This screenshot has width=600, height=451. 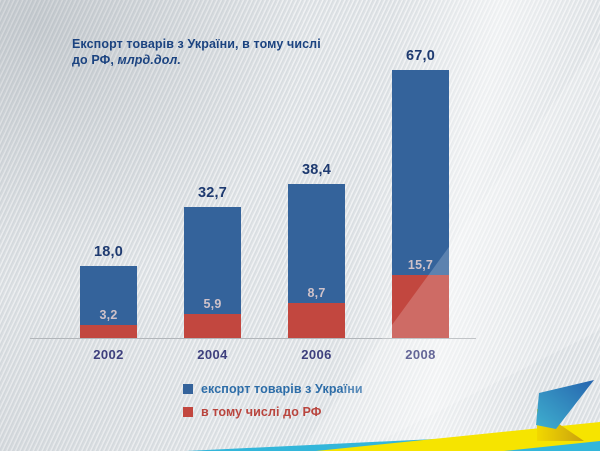 What do you see at coordinates (282, 388) in the screenshot?
I see `legend-label-exports: експорт товарів з України` at bounding box center [282, 388].